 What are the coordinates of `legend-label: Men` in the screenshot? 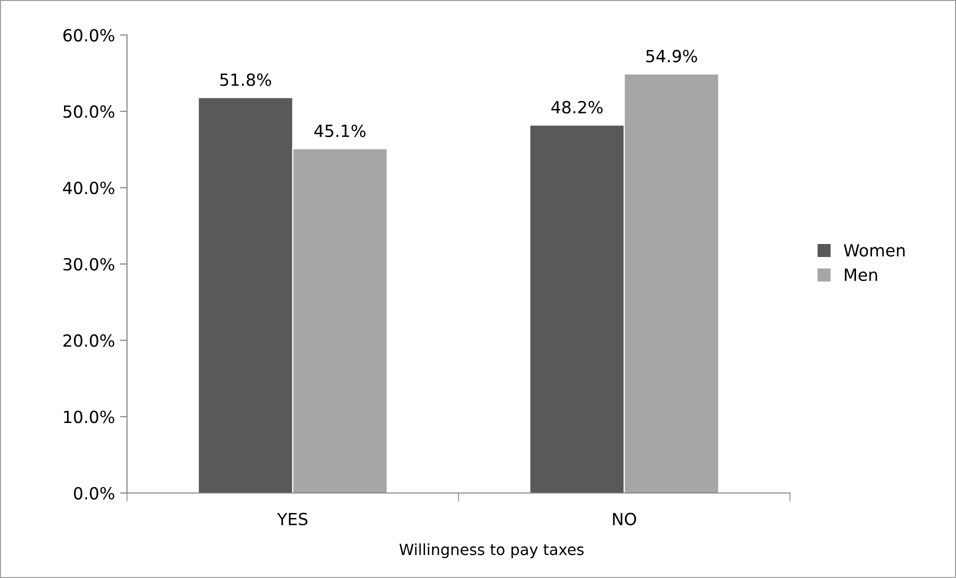 It's located at (861, 275).